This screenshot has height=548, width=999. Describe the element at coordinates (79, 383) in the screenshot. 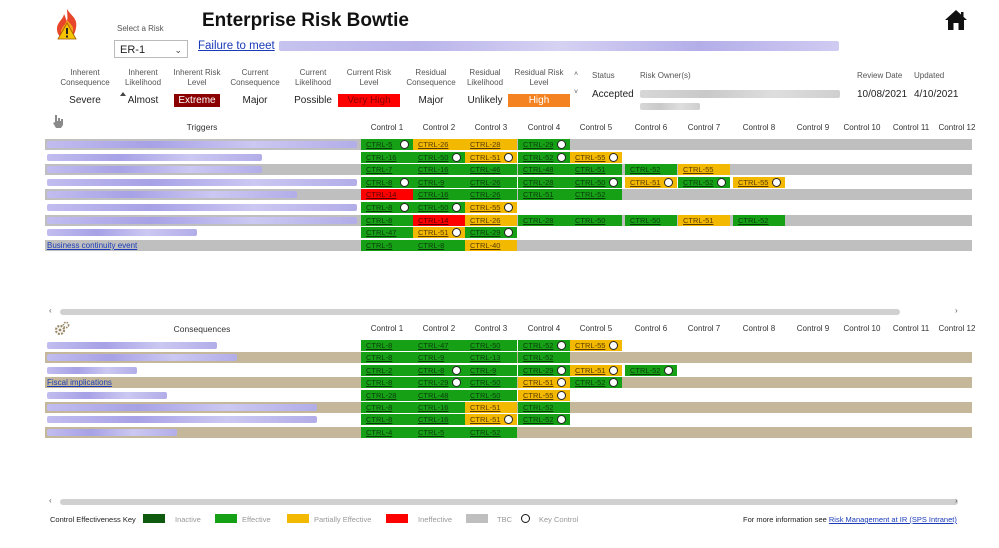

I see `row-label-link: Fiscal implications` at that location.